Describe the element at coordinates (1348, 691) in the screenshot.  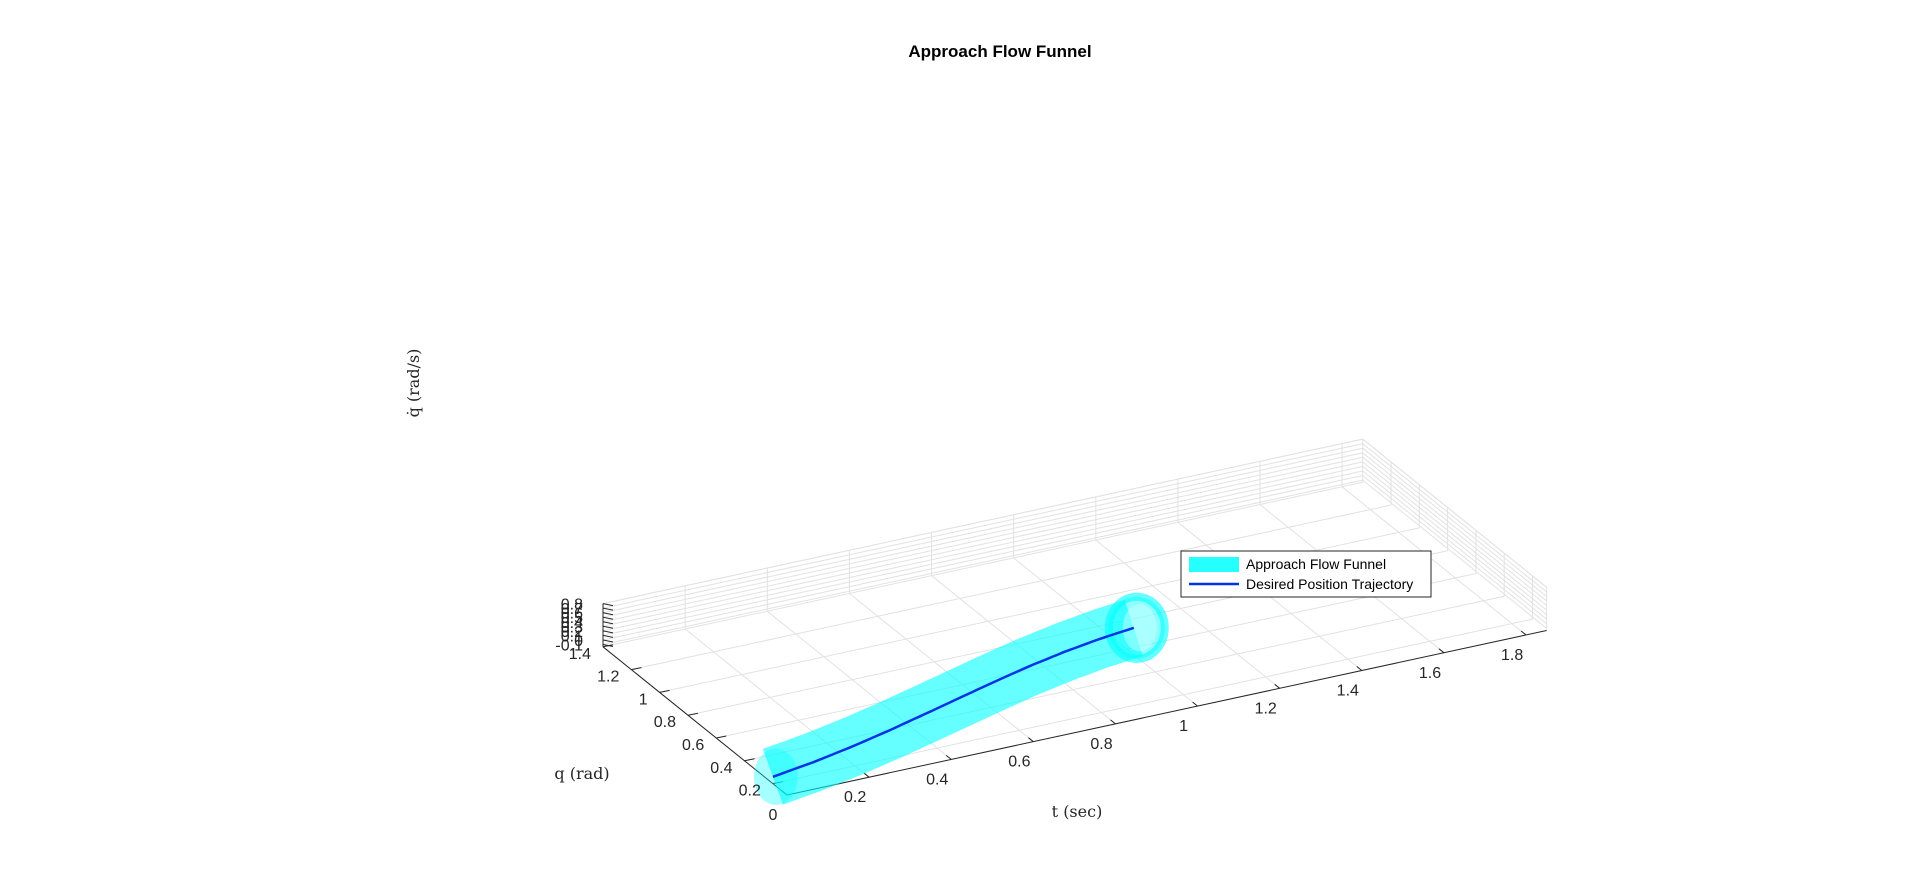
I see `x-tick-label: 1.4` at that location.